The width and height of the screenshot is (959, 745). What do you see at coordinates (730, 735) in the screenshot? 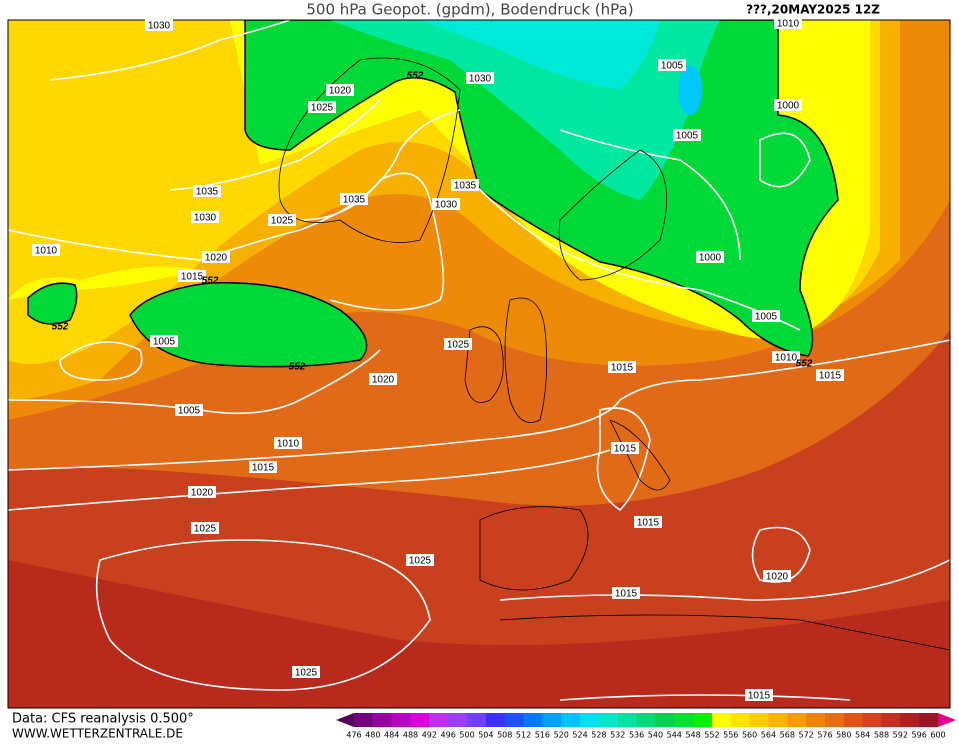
I see `colorbar-label: 556` at bounding box center [730, 735].